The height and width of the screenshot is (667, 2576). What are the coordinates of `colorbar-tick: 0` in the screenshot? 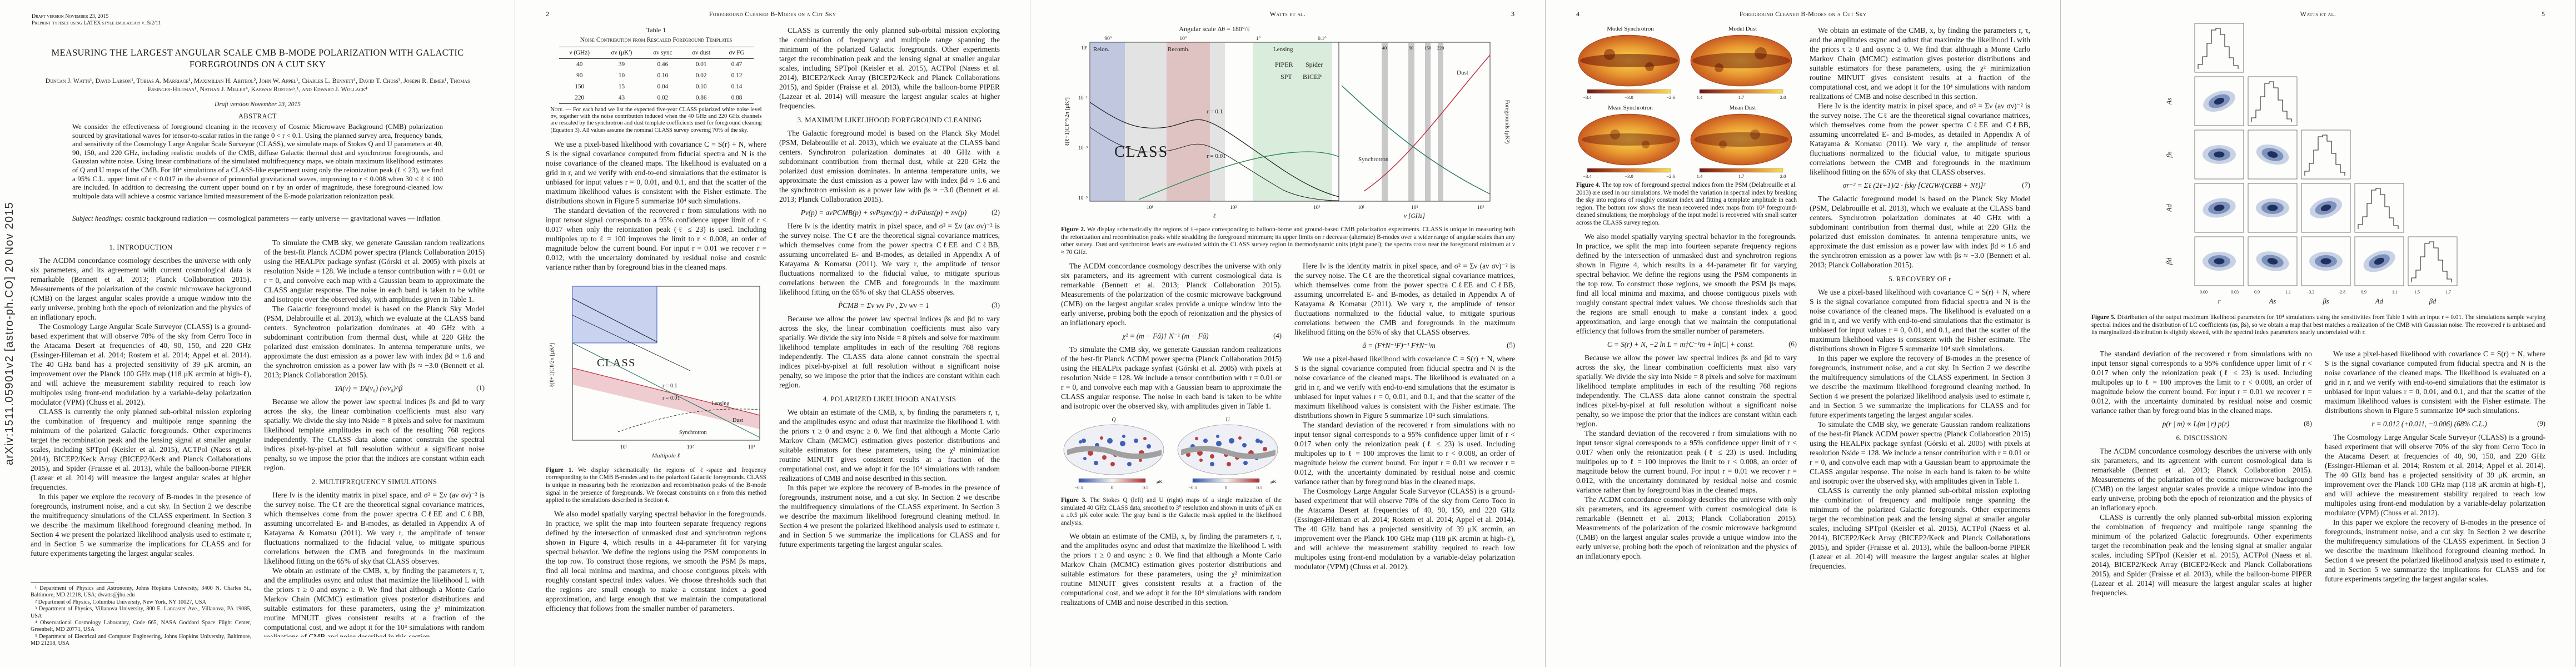 It's located at (1112, 487).